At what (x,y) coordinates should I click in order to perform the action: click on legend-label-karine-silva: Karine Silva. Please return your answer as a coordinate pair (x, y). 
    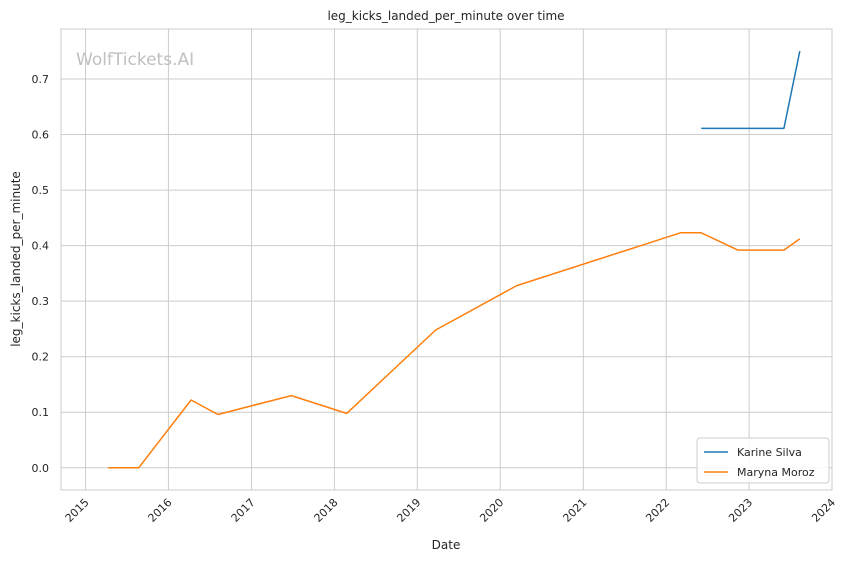
    Looking at the image, I should click on (769, 452).